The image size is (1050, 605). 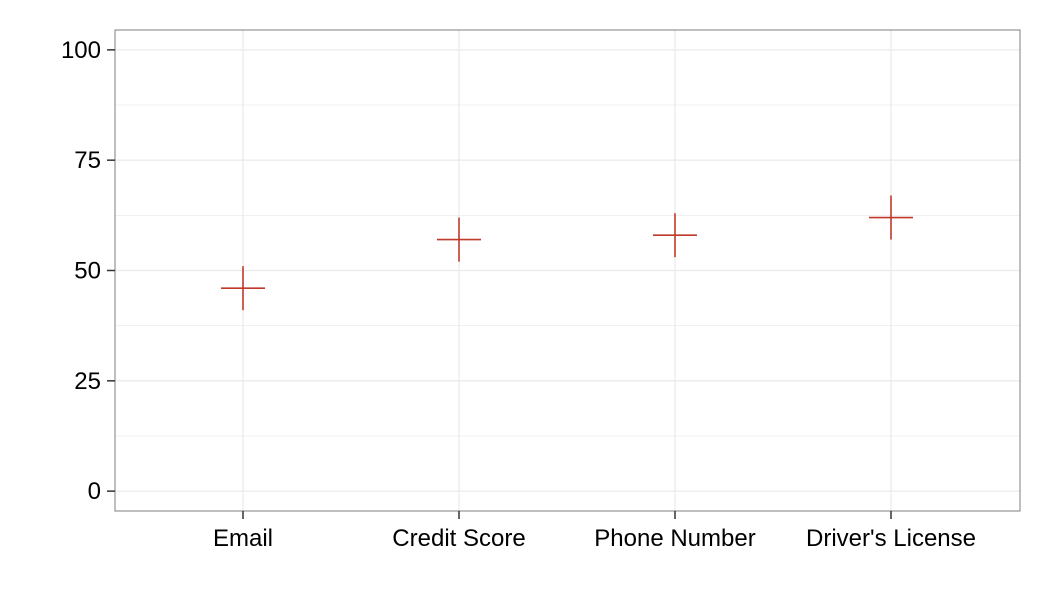 I want to click on y-tick-label: 0, so click(x=94, y=491).